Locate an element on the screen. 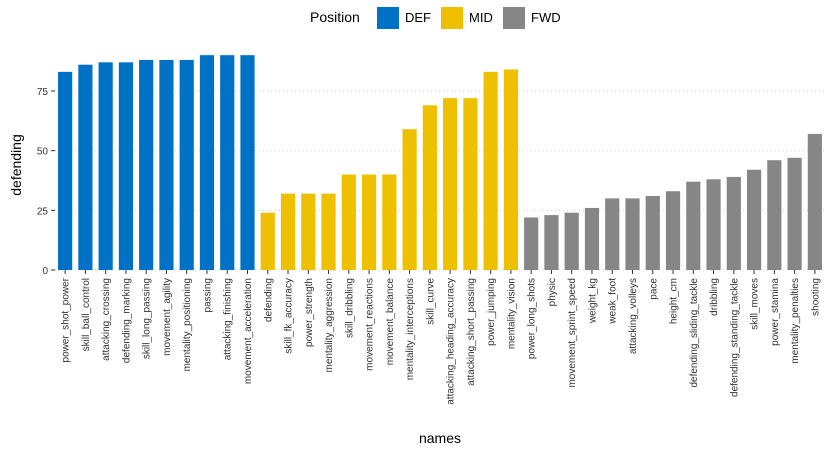 This screenshot has height=451, width=840. x-tick-label: shooting is located at coordinates (815, 297).